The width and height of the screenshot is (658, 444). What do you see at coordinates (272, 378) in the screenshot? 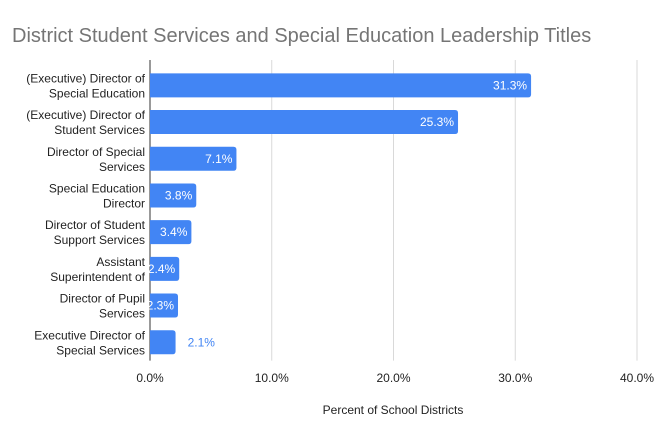
I see `x-tick-label: 10.0%` at bounding box center [272, 378].